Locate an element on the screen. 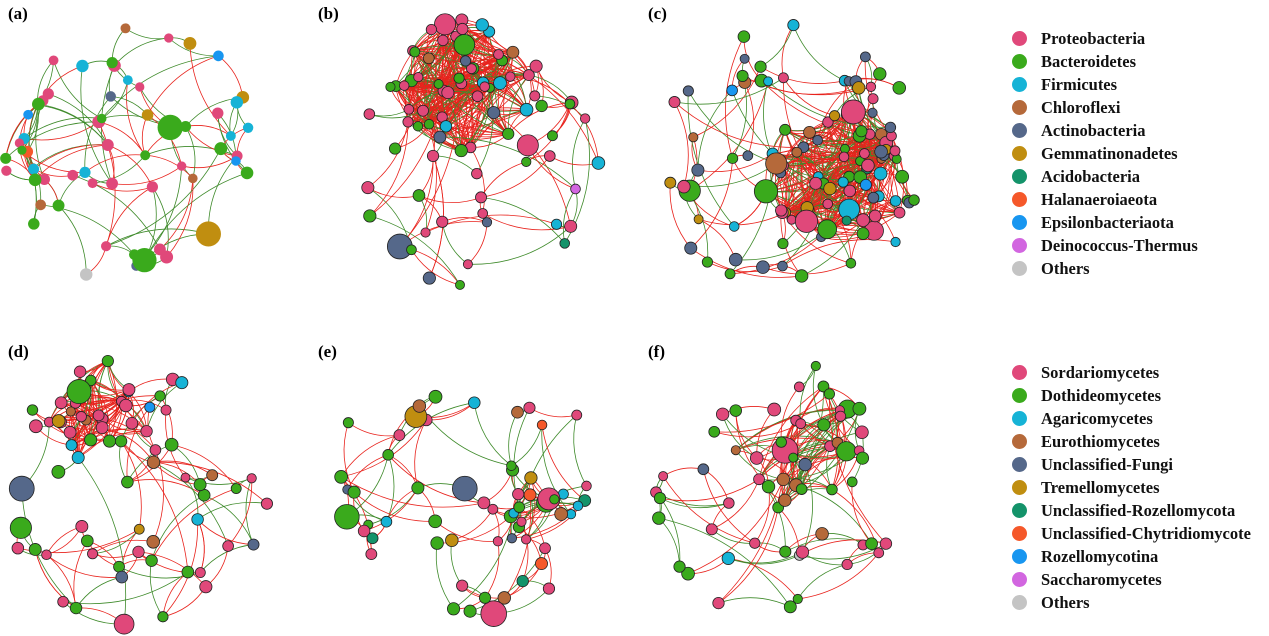 The height and width of the screenshot is (636, 1269). legend-item: Acidobacteria is located at coordinates (1105, 176).